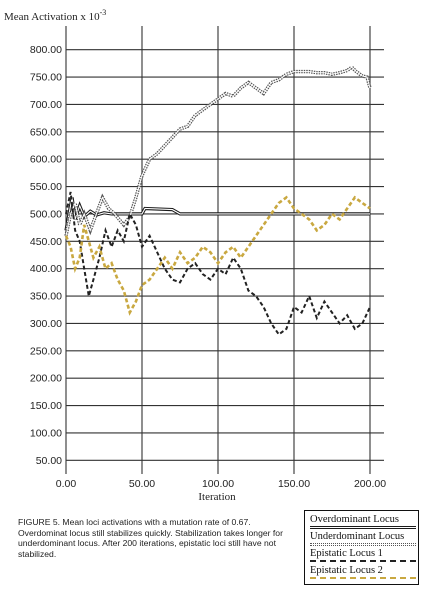 Image resolution: width=436 pixels, height=599 pixels. What do you see at coordinates (46, 297) in the screenshot?
I see `y-tick-label: 350.00` at bounding box center [46, 297].